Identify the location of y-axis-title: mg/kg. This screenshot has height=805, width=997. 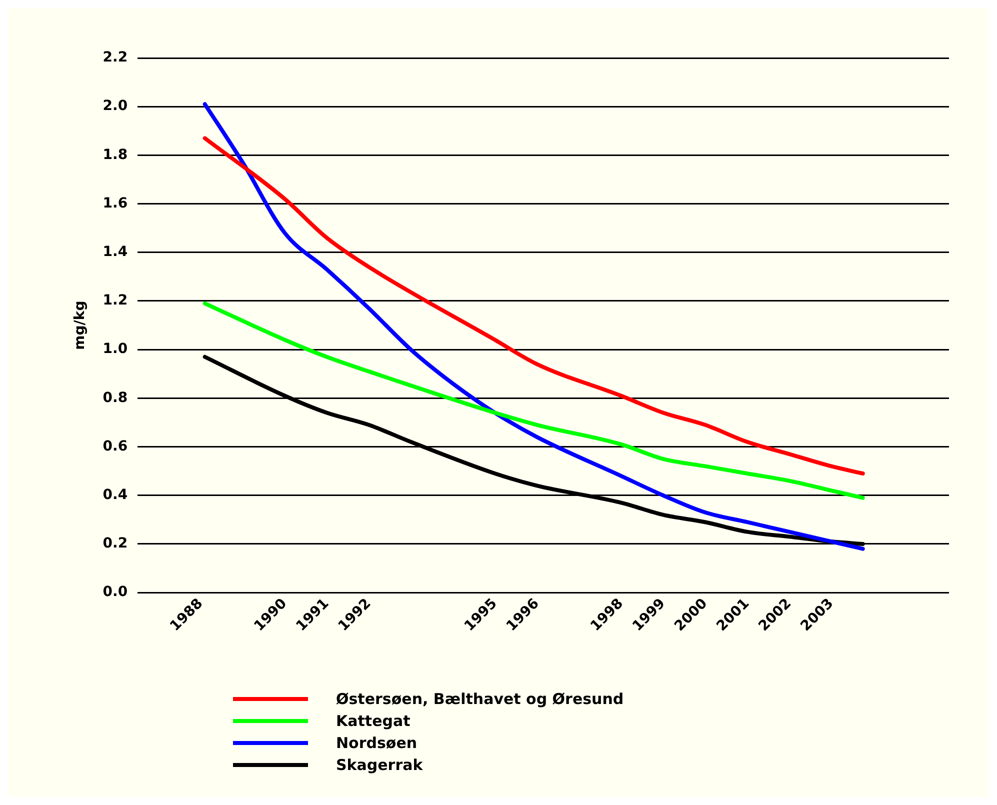
(80, 325).